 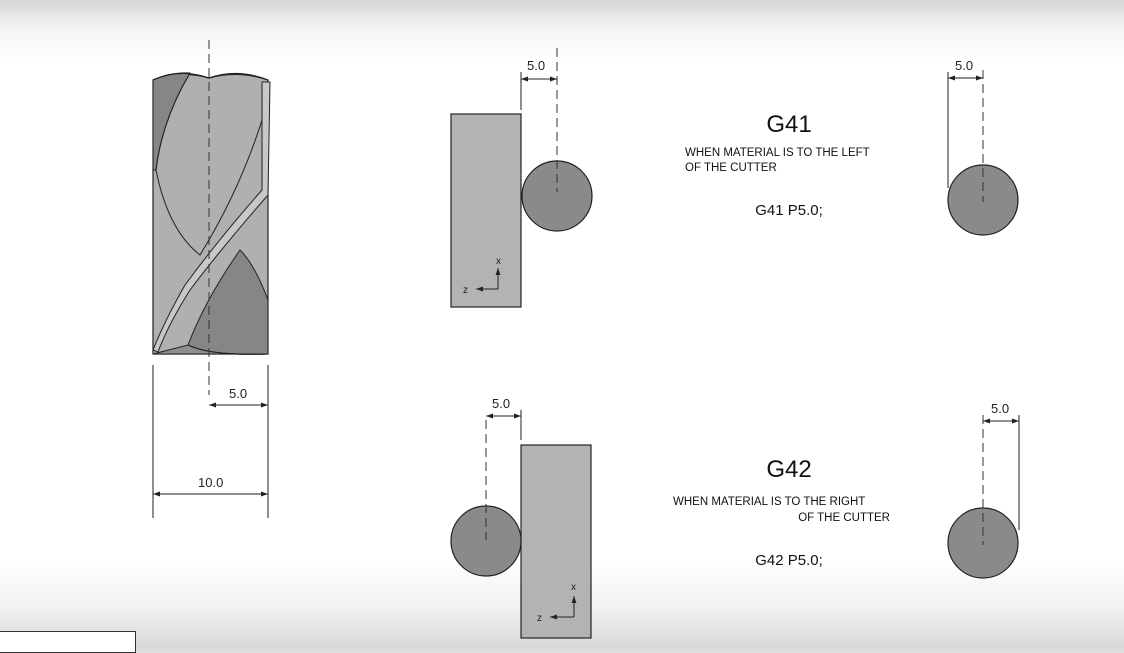 I want to click on g41-code: G41 P5.0;, so click(x=789, y=210).